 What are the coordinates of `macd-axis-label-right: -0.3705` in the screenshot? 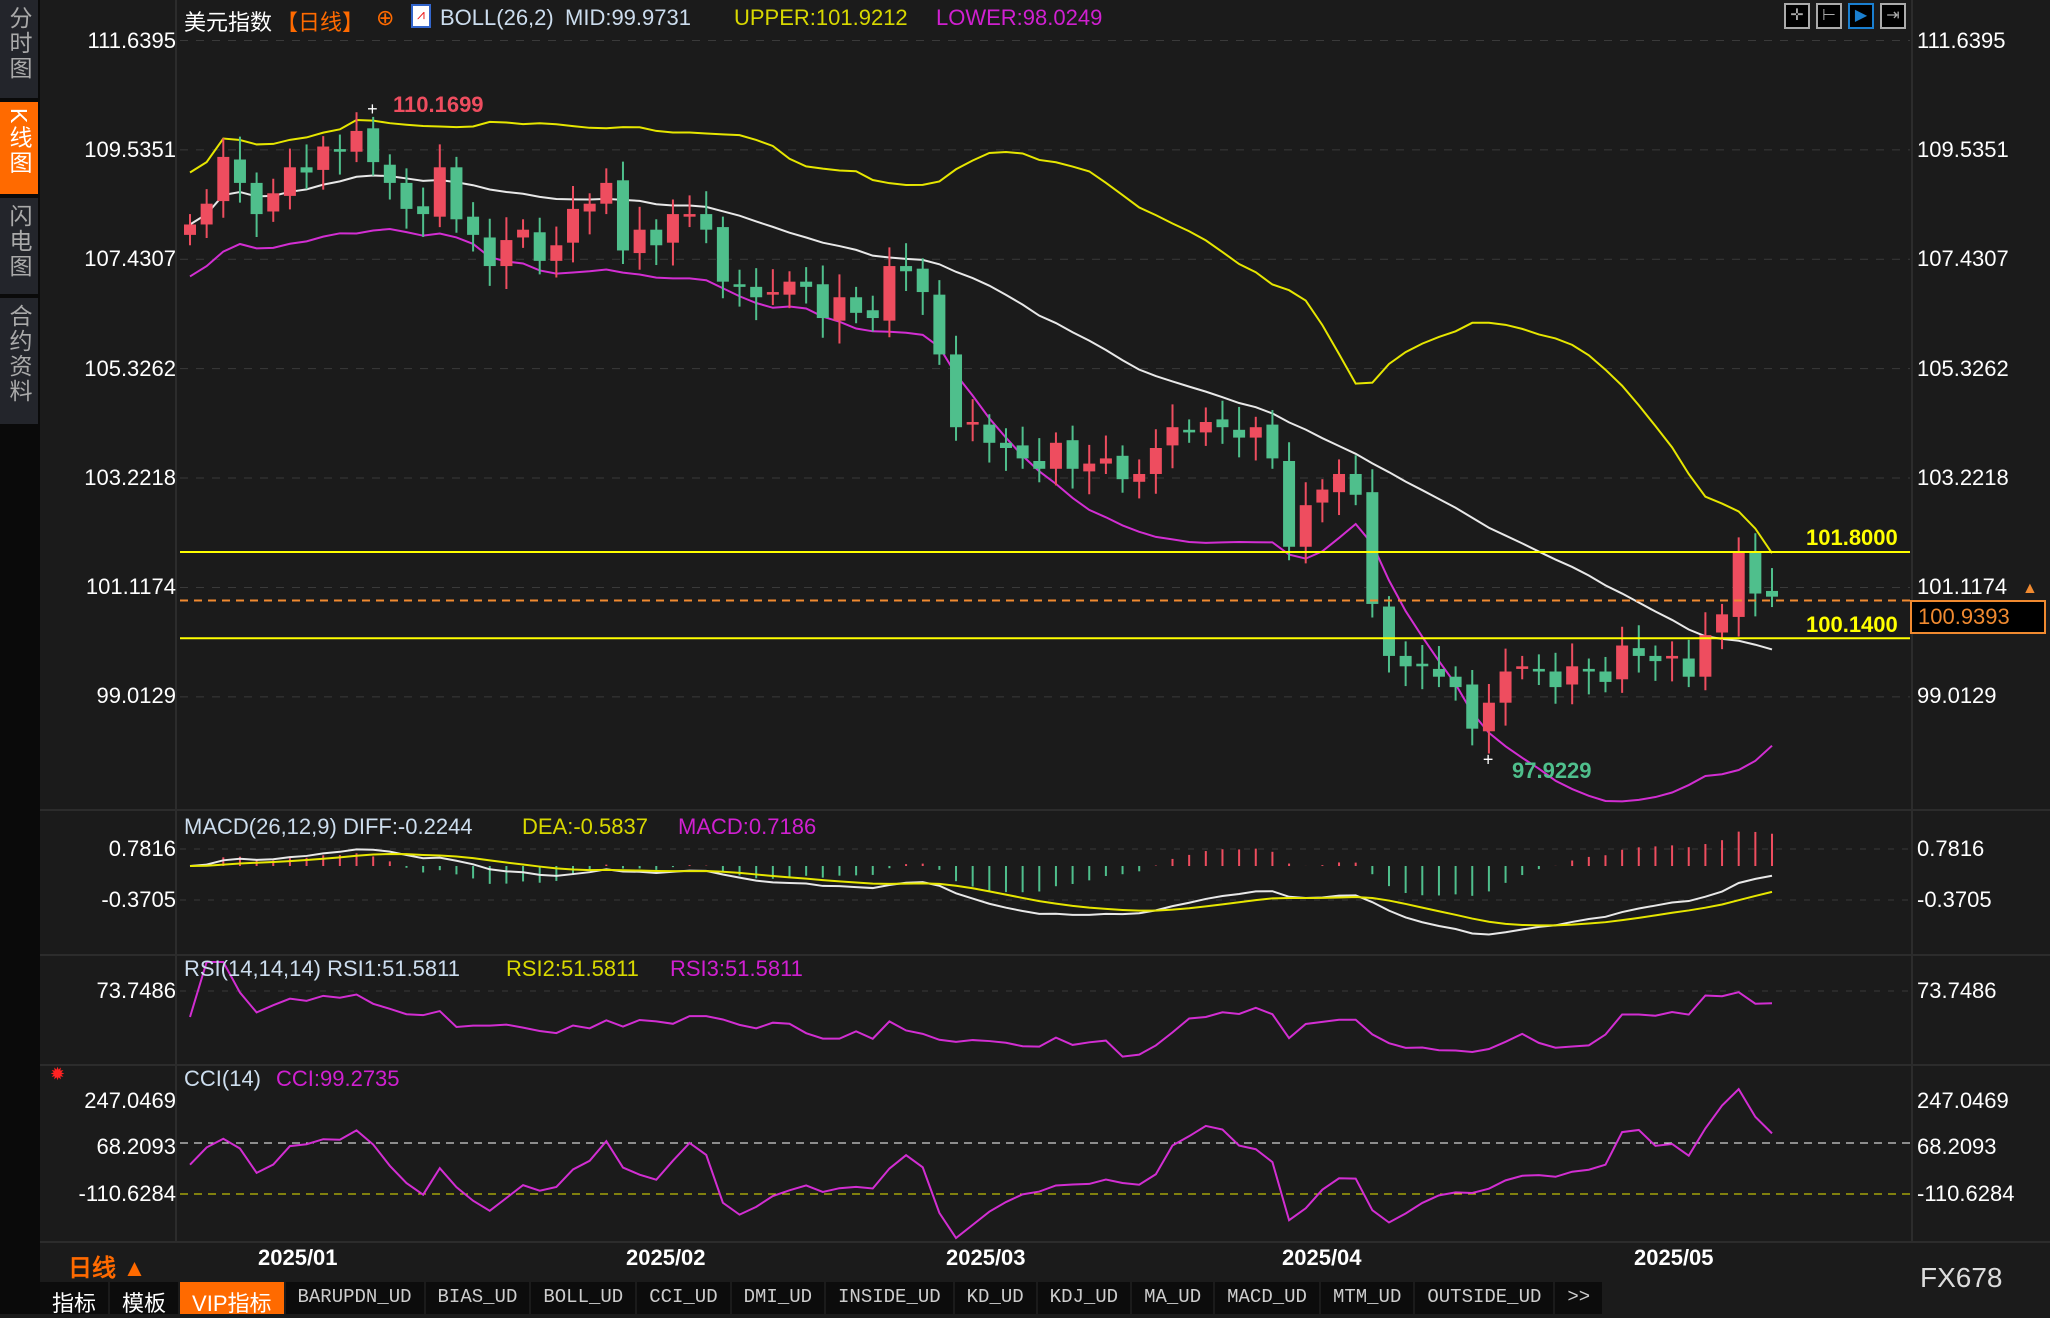 It's located at (1954, 899).